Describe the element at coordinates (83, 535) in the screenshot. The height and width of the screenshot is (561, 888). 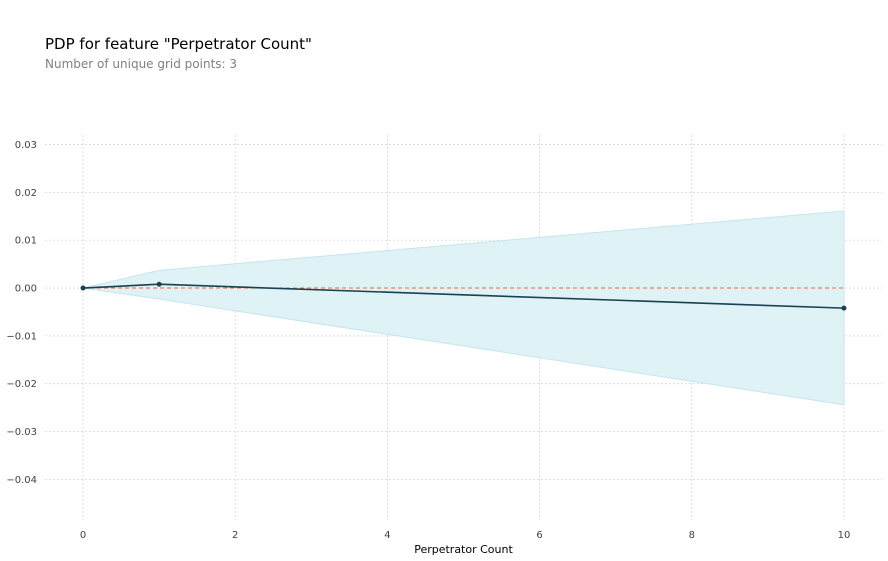
I see `x-tick-label: 0` at that location.